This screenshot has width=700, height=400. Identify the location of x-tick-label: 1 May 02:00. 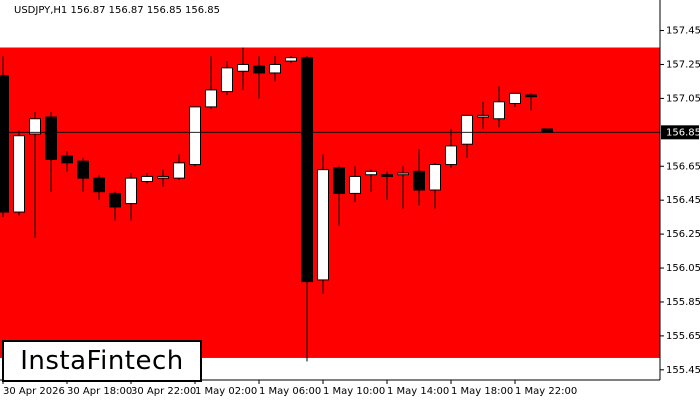
(226, 391).